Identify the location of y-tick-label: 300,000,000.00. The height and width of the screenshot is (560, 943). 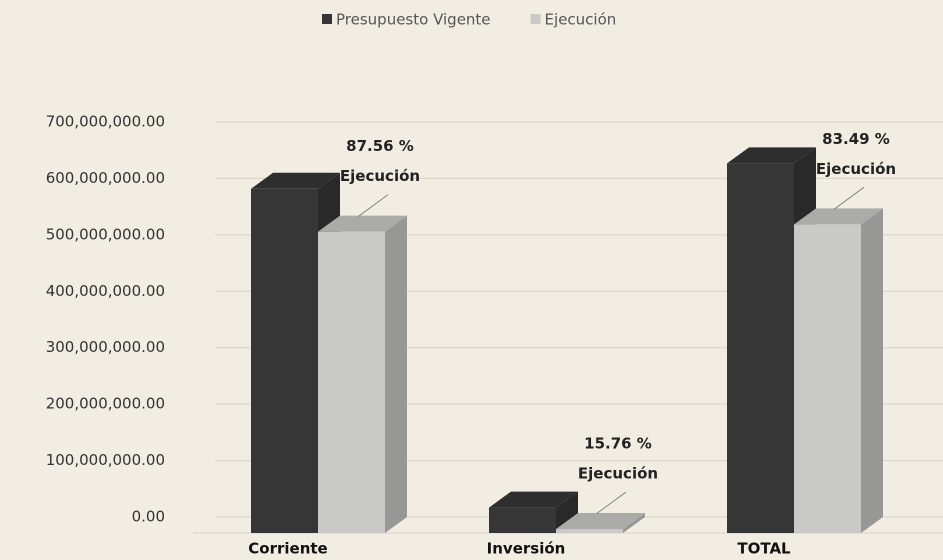
(105, 347).